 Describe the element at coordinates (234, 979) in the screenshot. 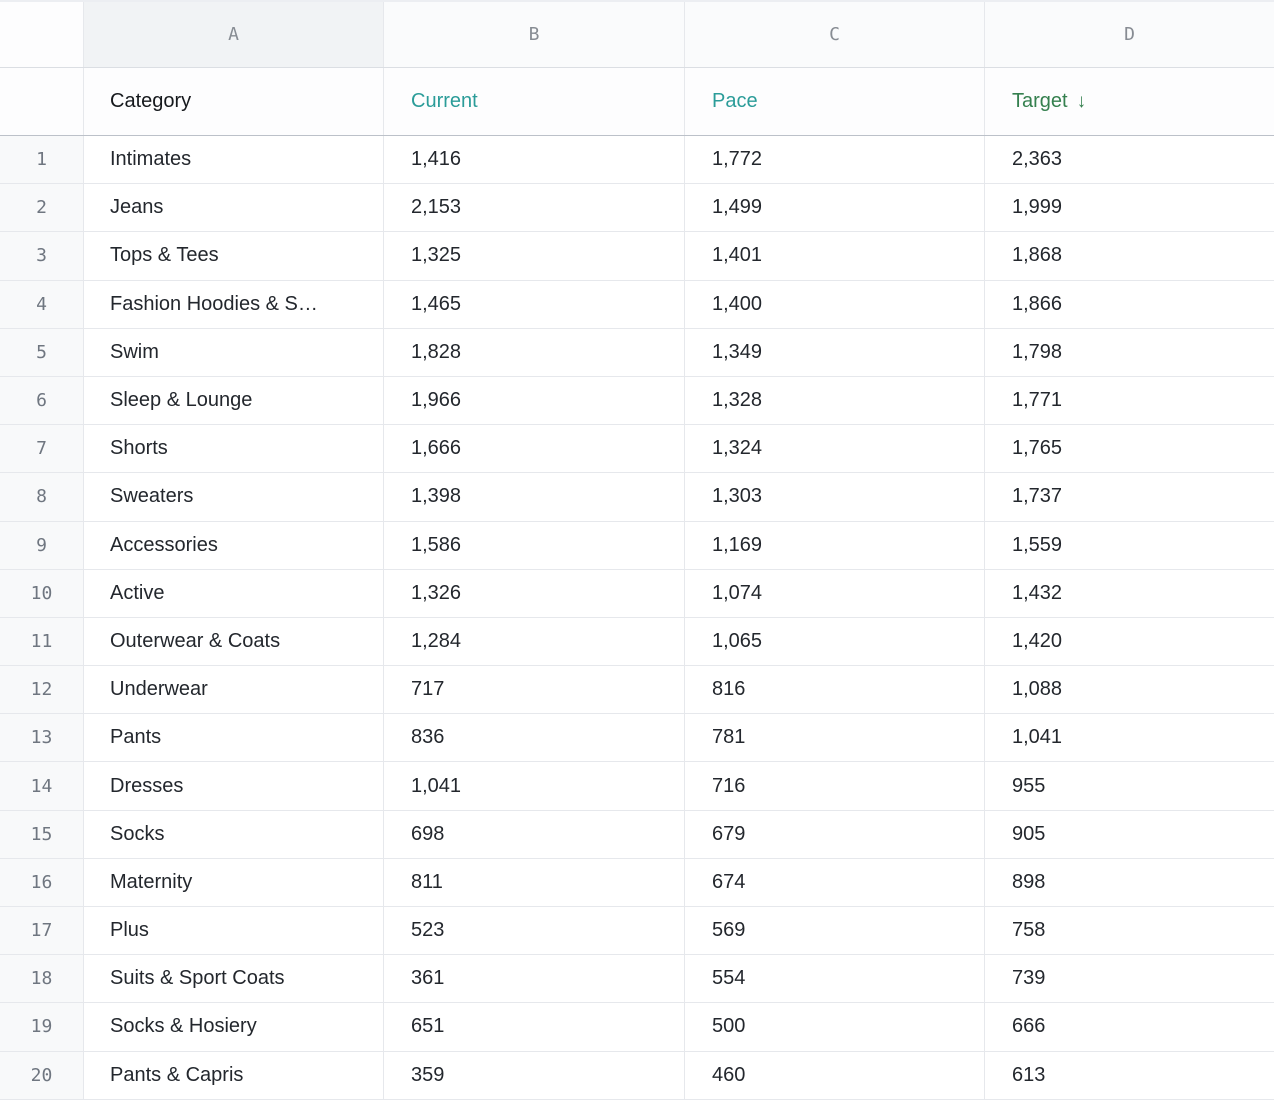

I see `cell-category: Suits & Sport Coats` at that location.